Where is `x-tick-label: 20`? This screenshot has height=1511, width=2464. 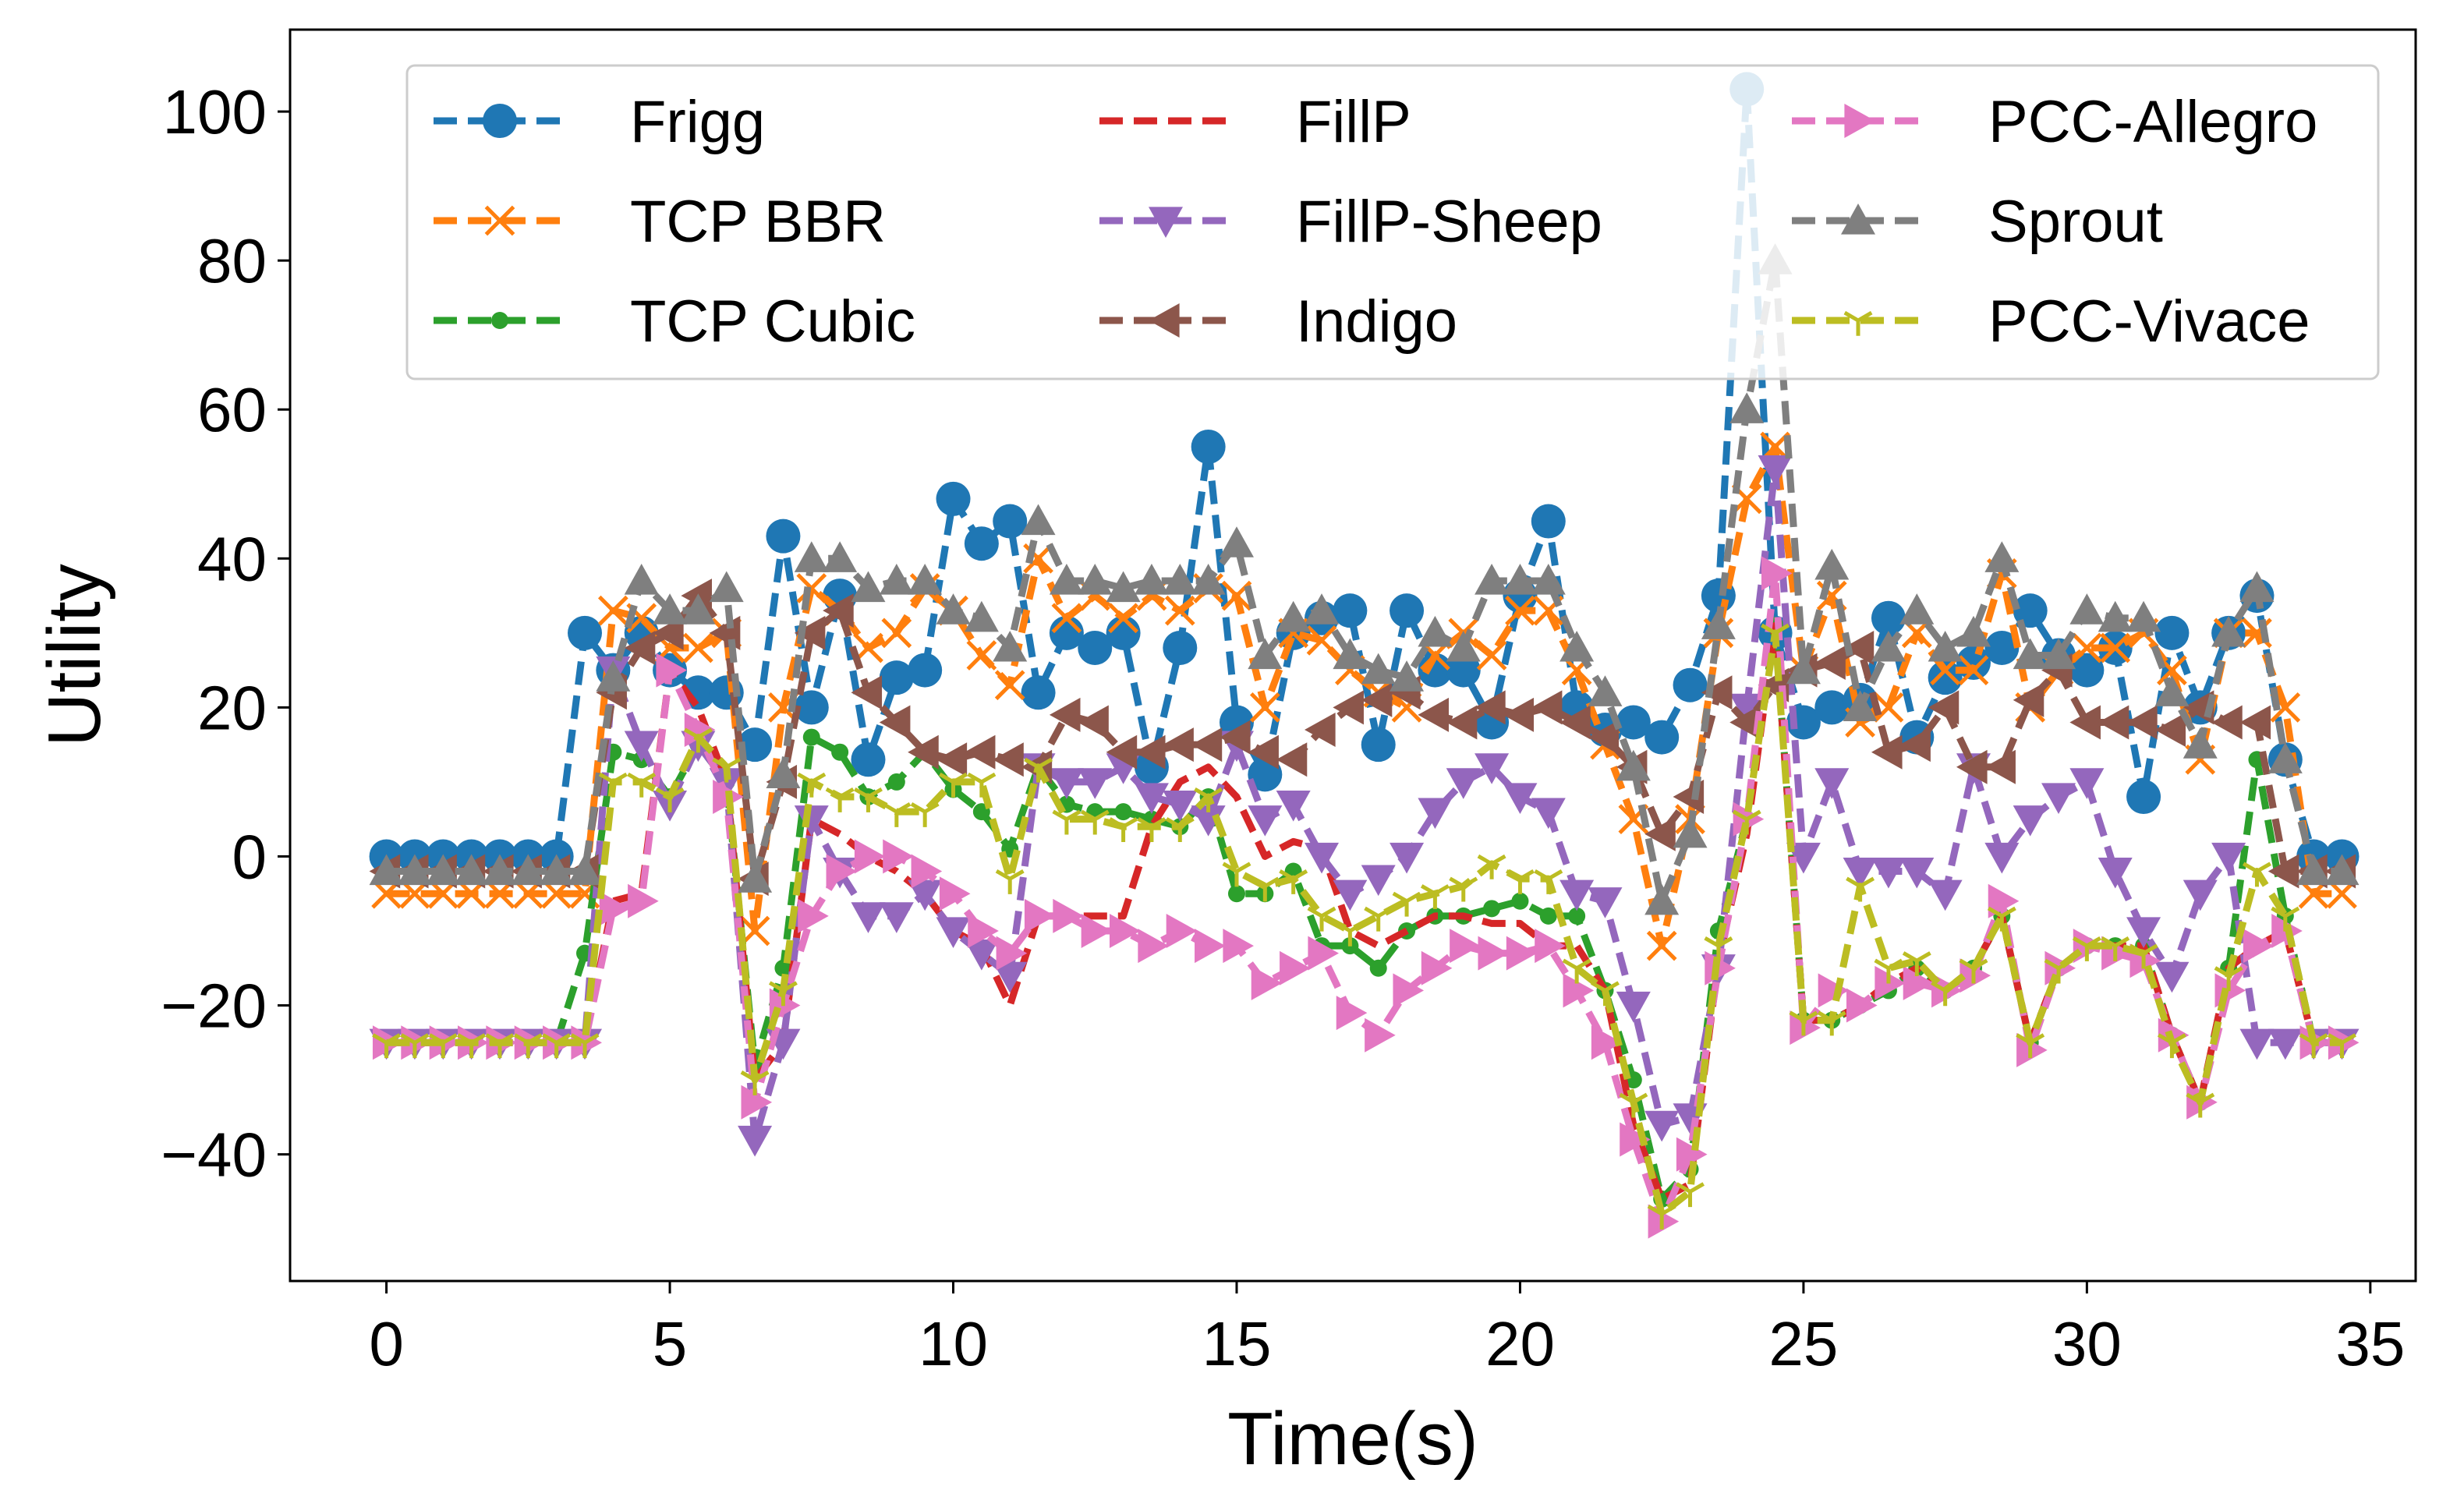
x-tick-label: 20 is located at coordinates (1520, 1343).